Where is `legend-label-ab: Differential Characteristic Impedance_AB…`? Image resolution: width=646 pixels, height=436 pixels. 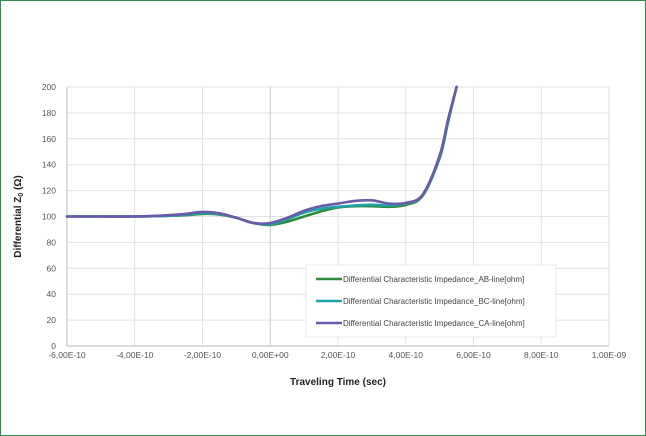
legend-label-ab: Differential Characteristic Impedance_AB… is located at coordinates (433, 279).